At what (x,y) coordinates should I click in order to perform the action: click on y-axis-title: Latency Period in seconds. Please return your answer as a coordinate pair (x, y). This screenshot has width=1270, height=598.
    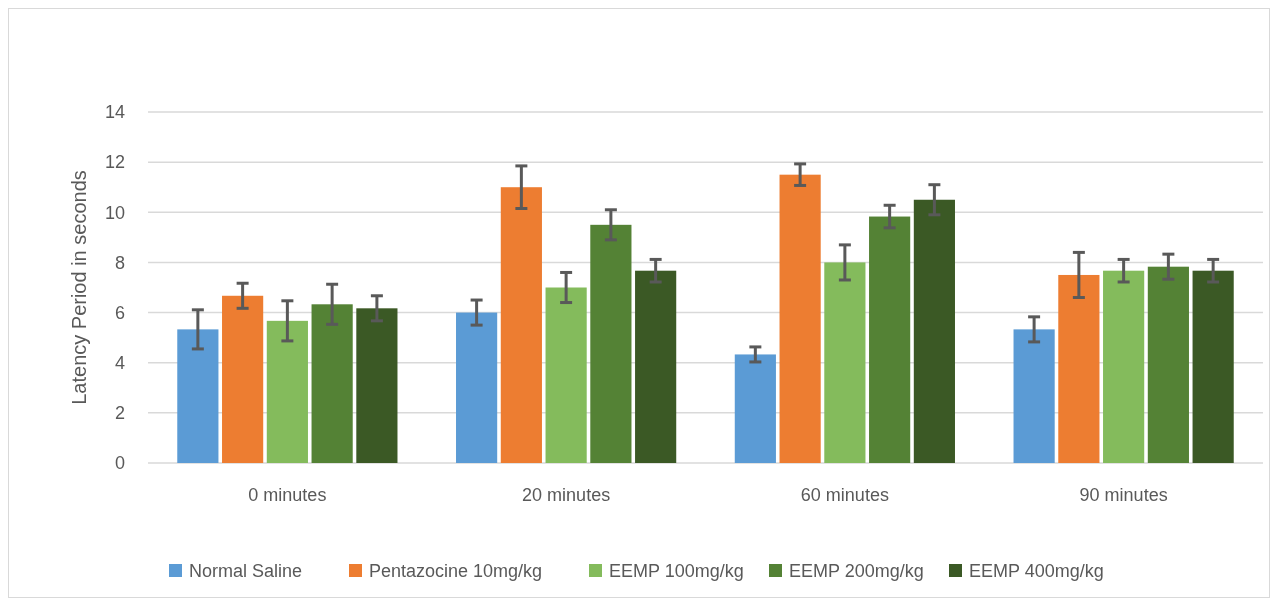
    Looking at the image, I should click on (79, 287).